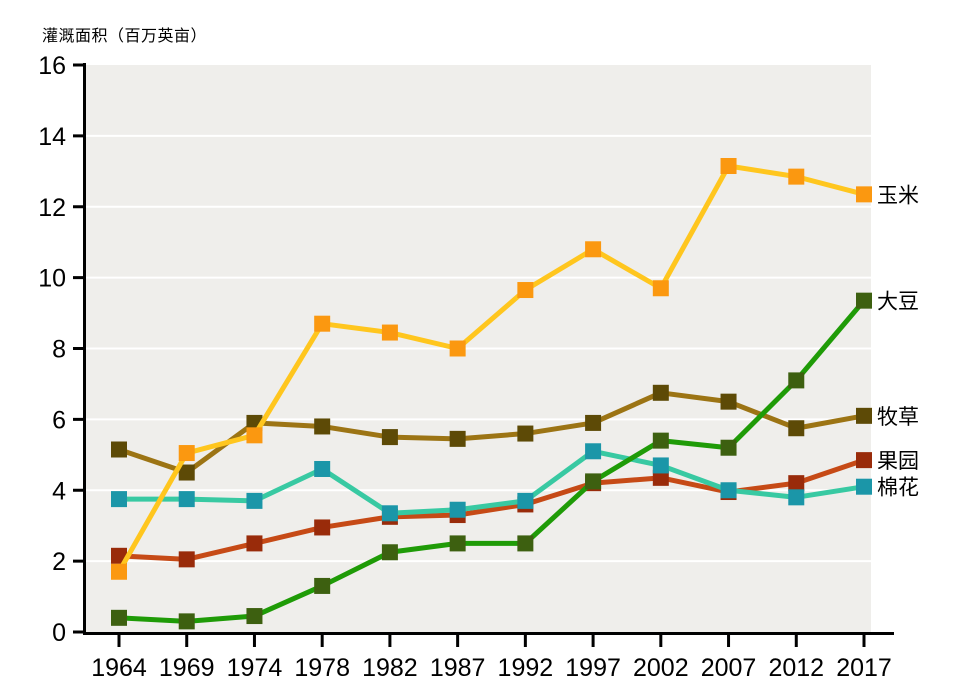 The image size is (956, 696). What do you see at coordinates (898, 417) in the screenshot?
I see `legend-label-hay: 牧草` at bounding box center [898, 417].